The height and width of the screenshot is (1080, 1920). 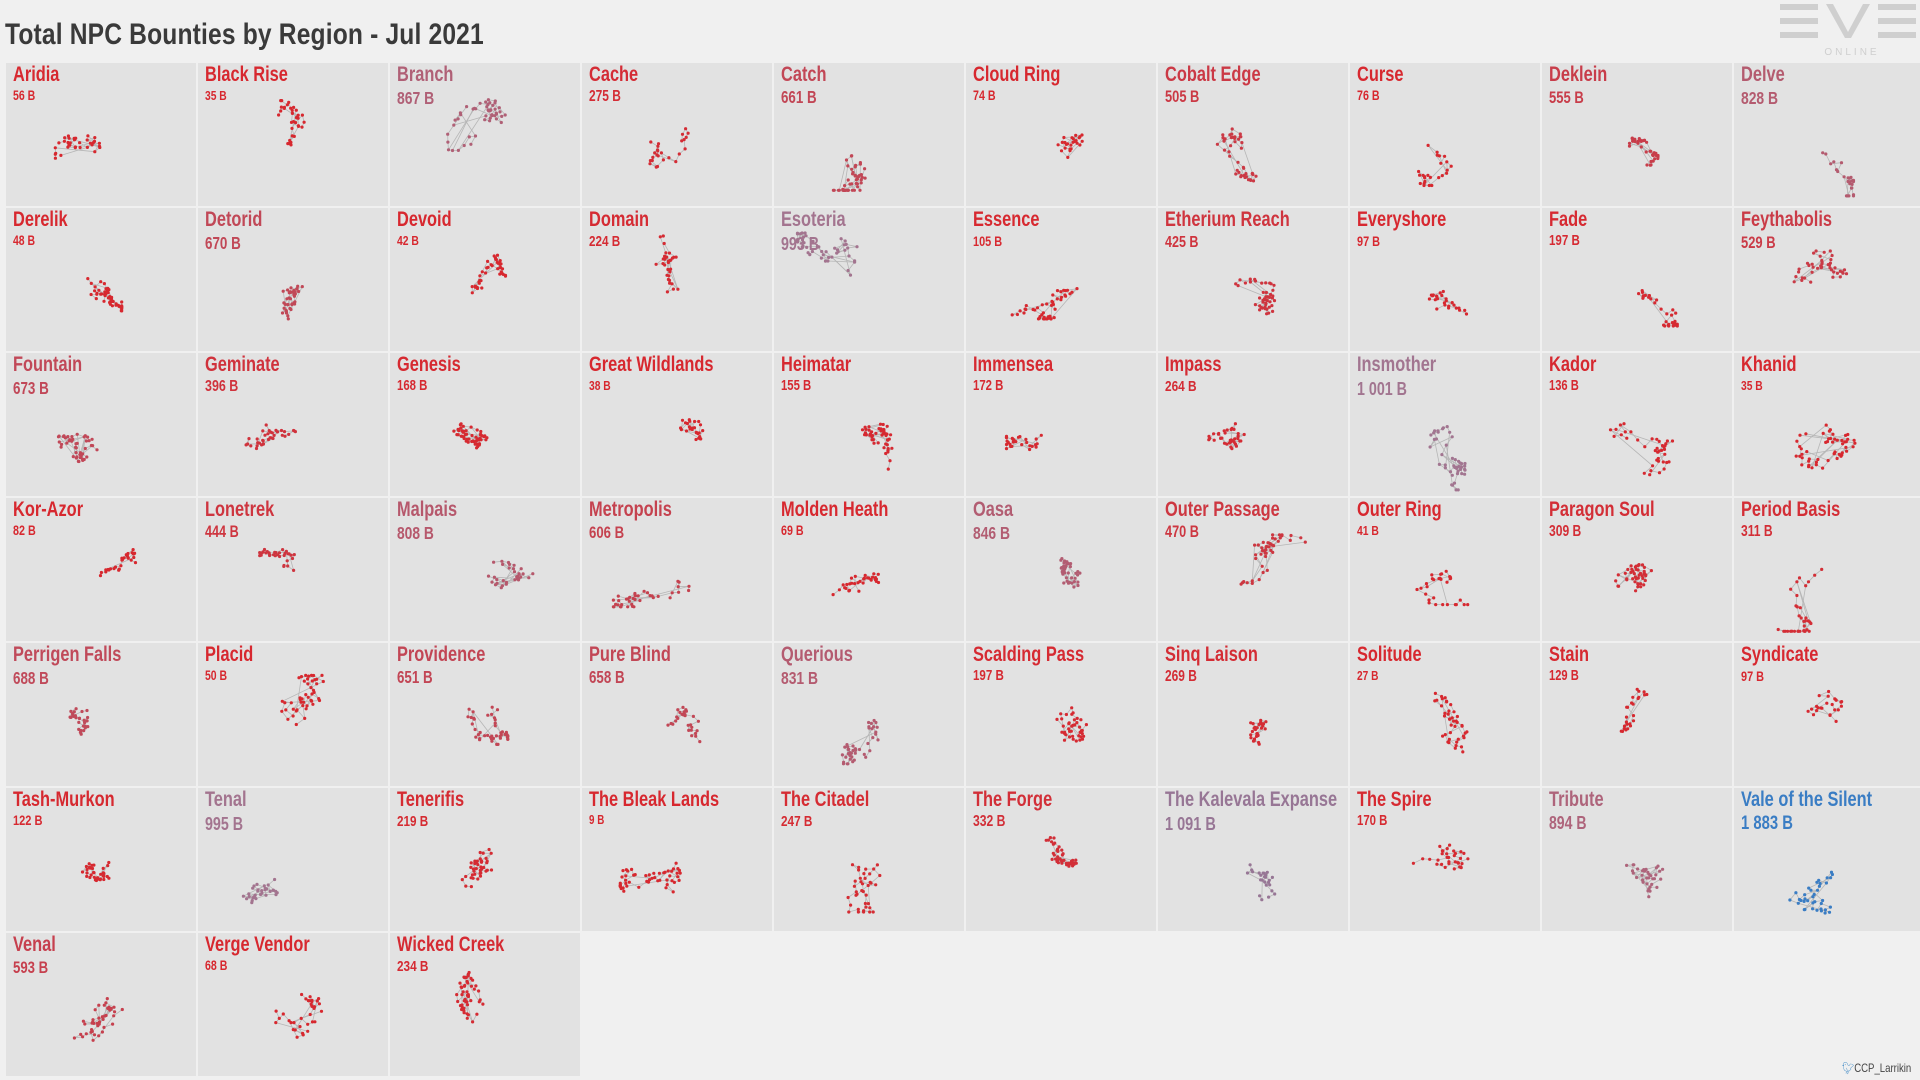 I want to click on region-bounty-value: 269 B, so click(x=1181, y=676).